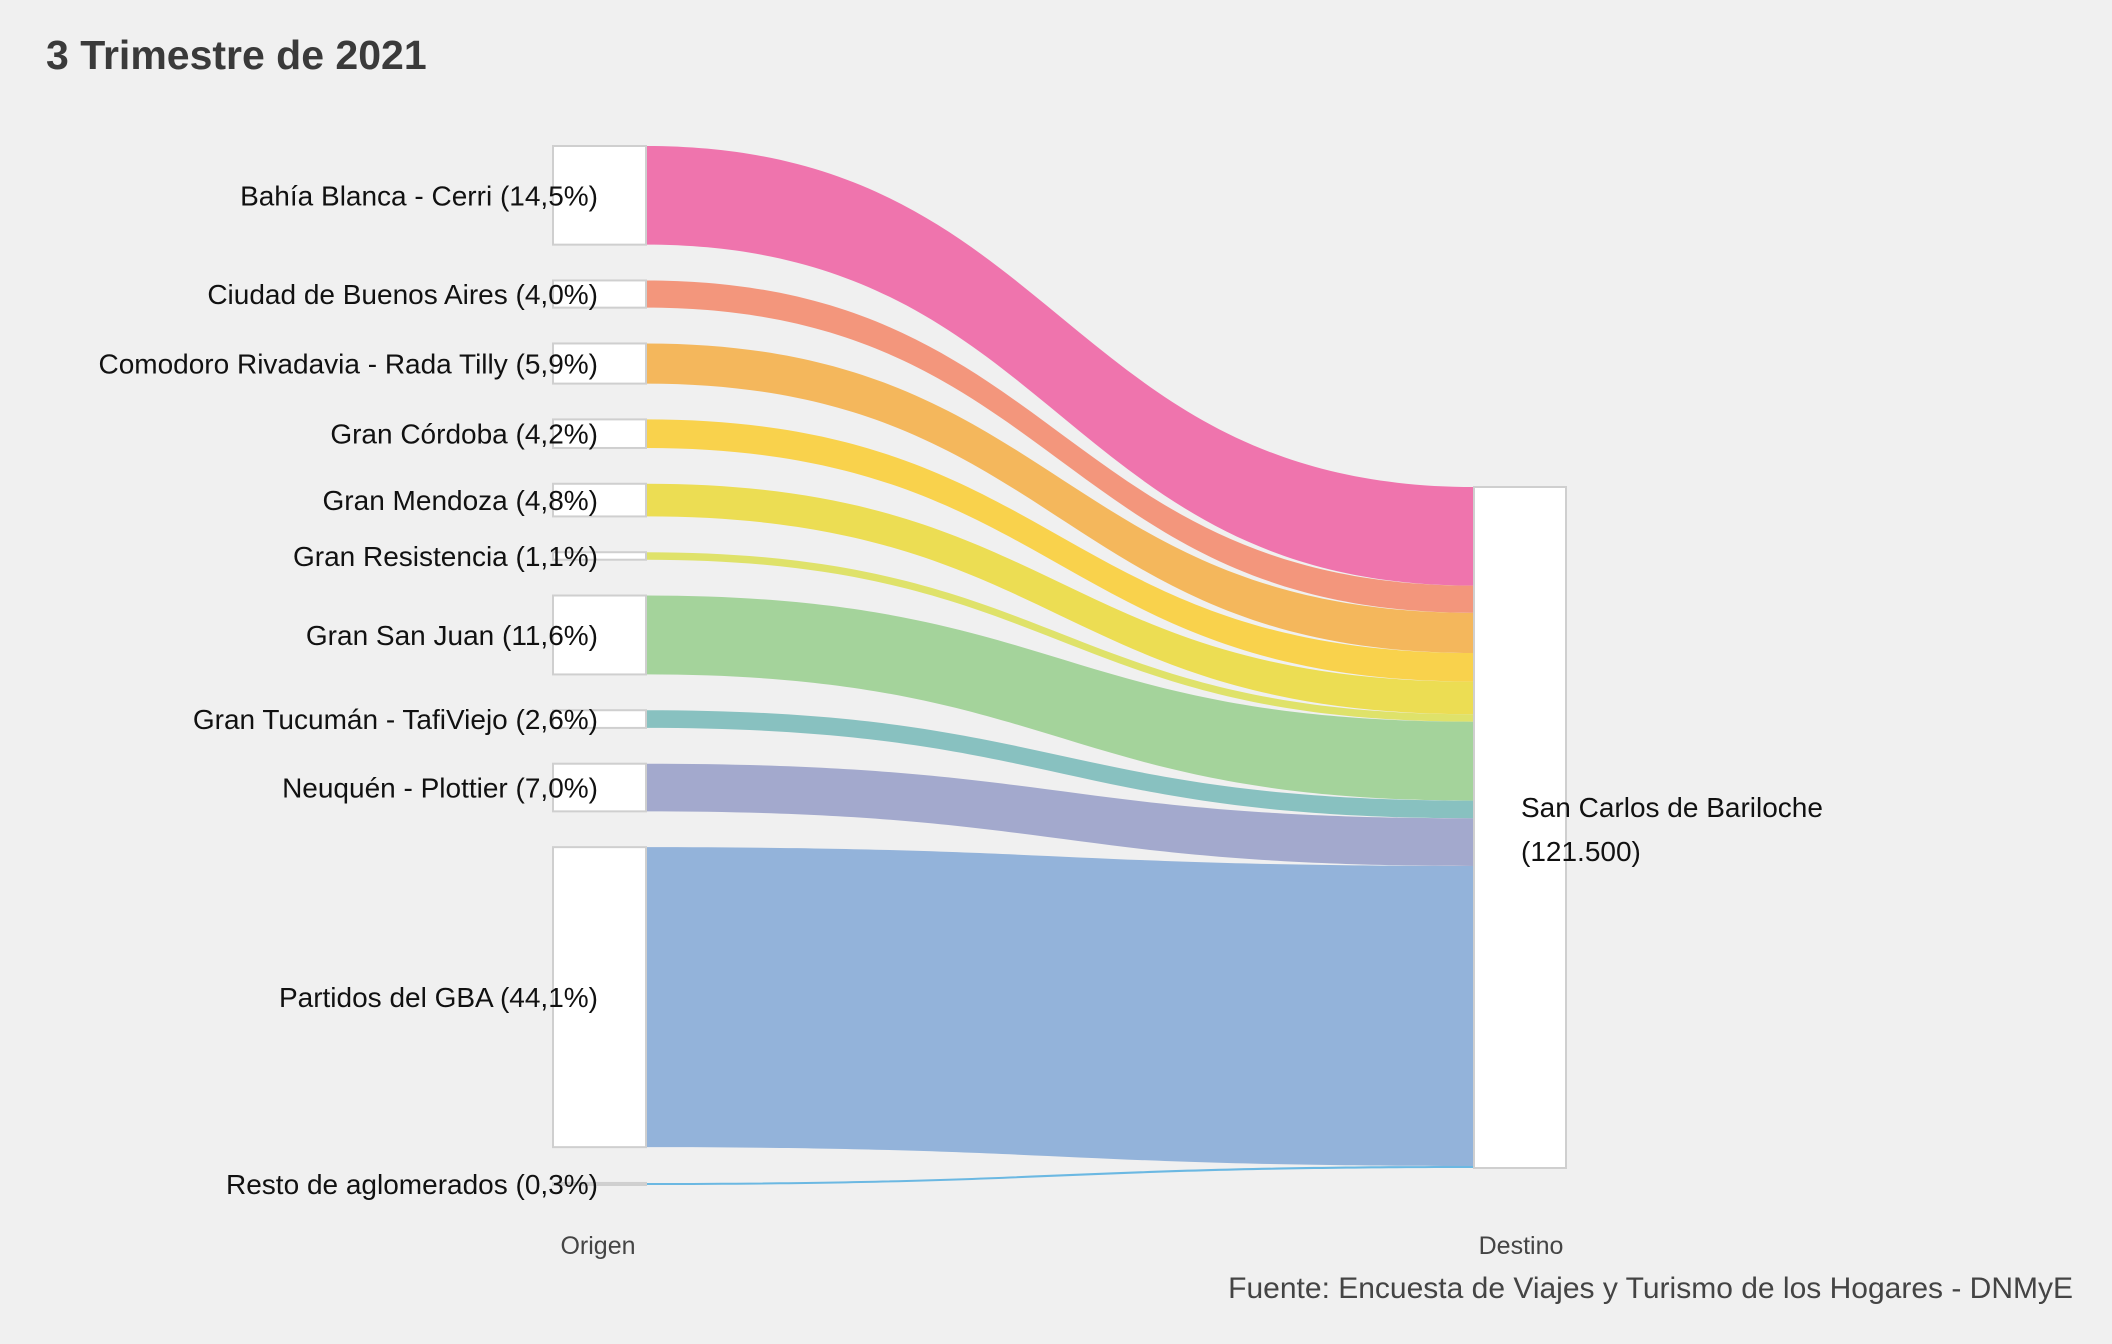 The width and height of the screenshot is (2112, 1344). Describe the element at coordinates (236, 55) in the screenshot. I see `chart-title: 3 Trimestre de 2021` at that location.